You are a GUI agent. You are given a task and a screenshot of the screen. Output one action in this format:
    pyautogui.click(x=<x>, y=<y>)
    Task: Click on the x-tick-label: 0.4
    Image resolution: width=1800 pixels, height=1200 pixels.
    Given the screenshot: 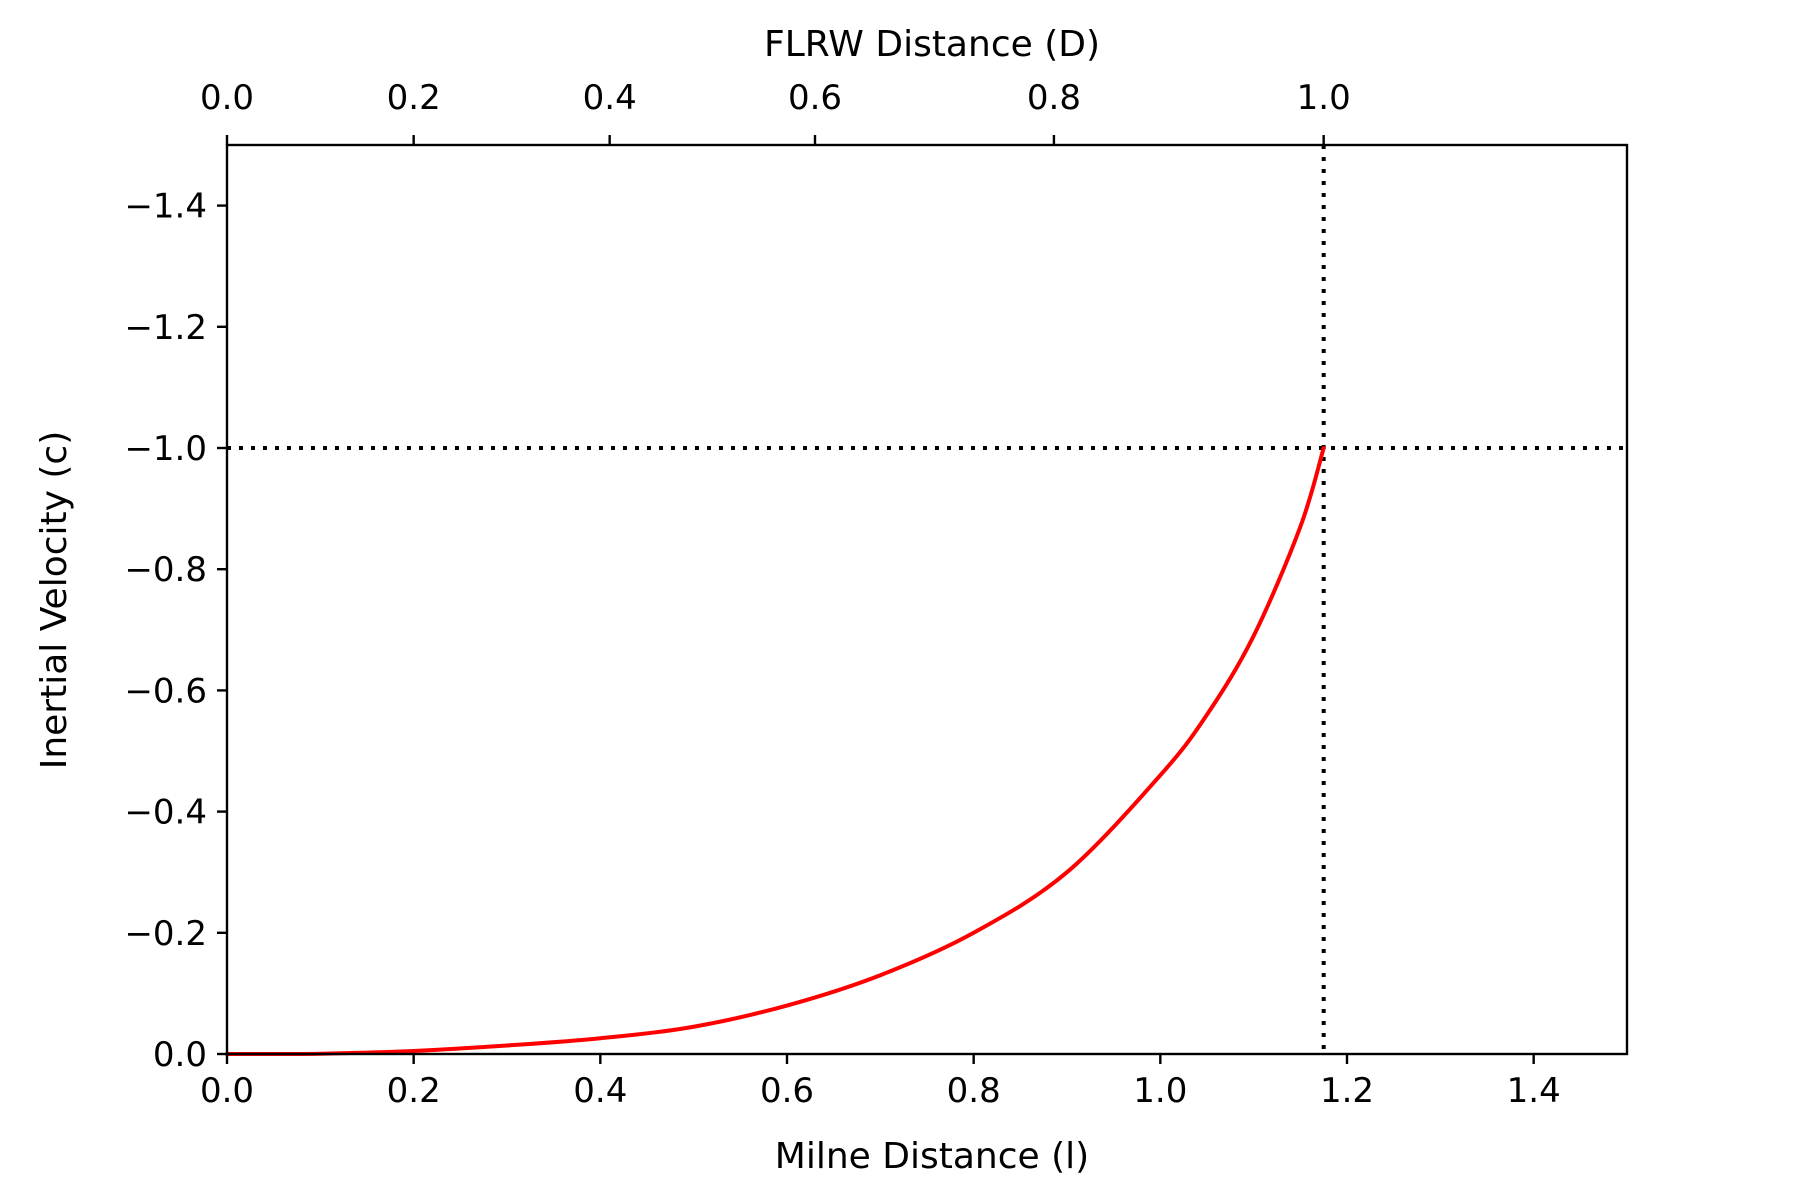 What is the action you would take?
    pyautogui.click(x=600, y=1091)
    